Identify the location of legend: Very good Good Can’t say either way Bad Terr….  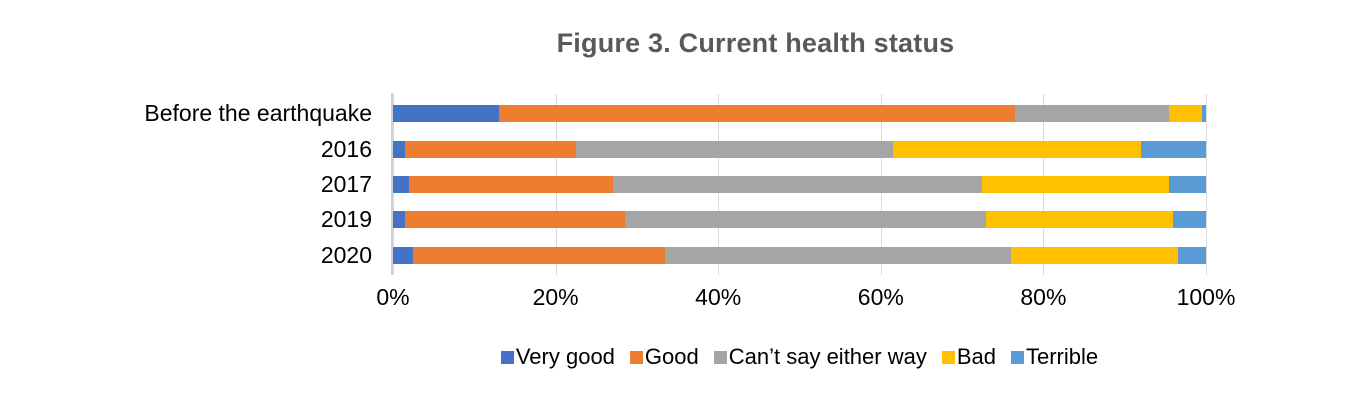
(799, 357).